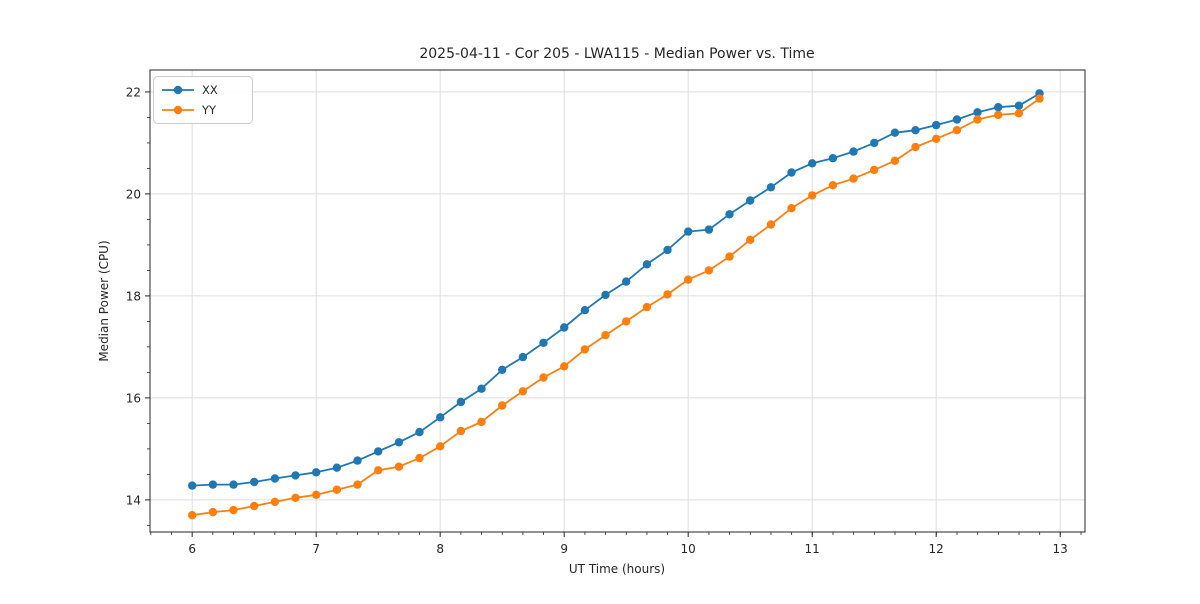  Describe the element at coordinates (209, 110) in the screenshot. I see `legend-label-yy: YY` at that location.